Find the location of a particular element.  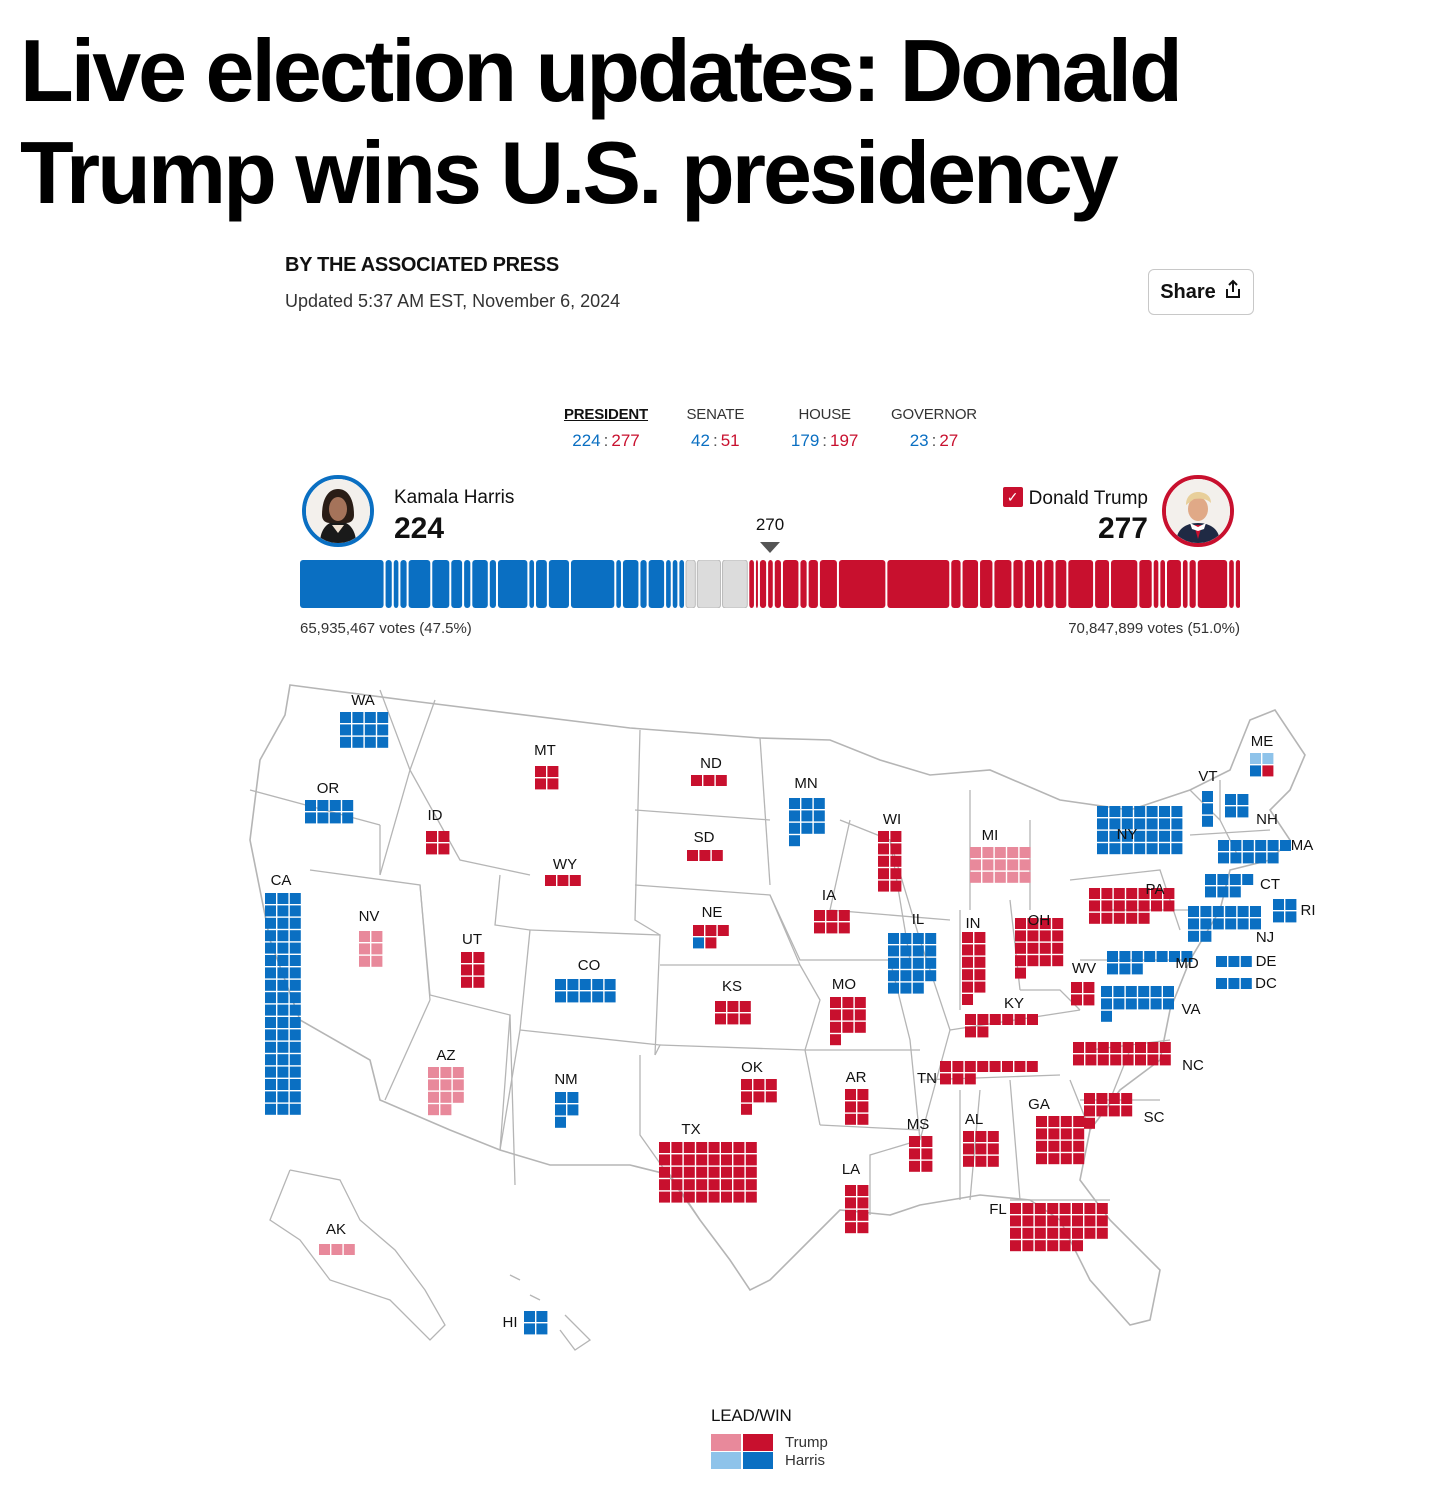

state-label: WY is located at coordinates (565, 864).